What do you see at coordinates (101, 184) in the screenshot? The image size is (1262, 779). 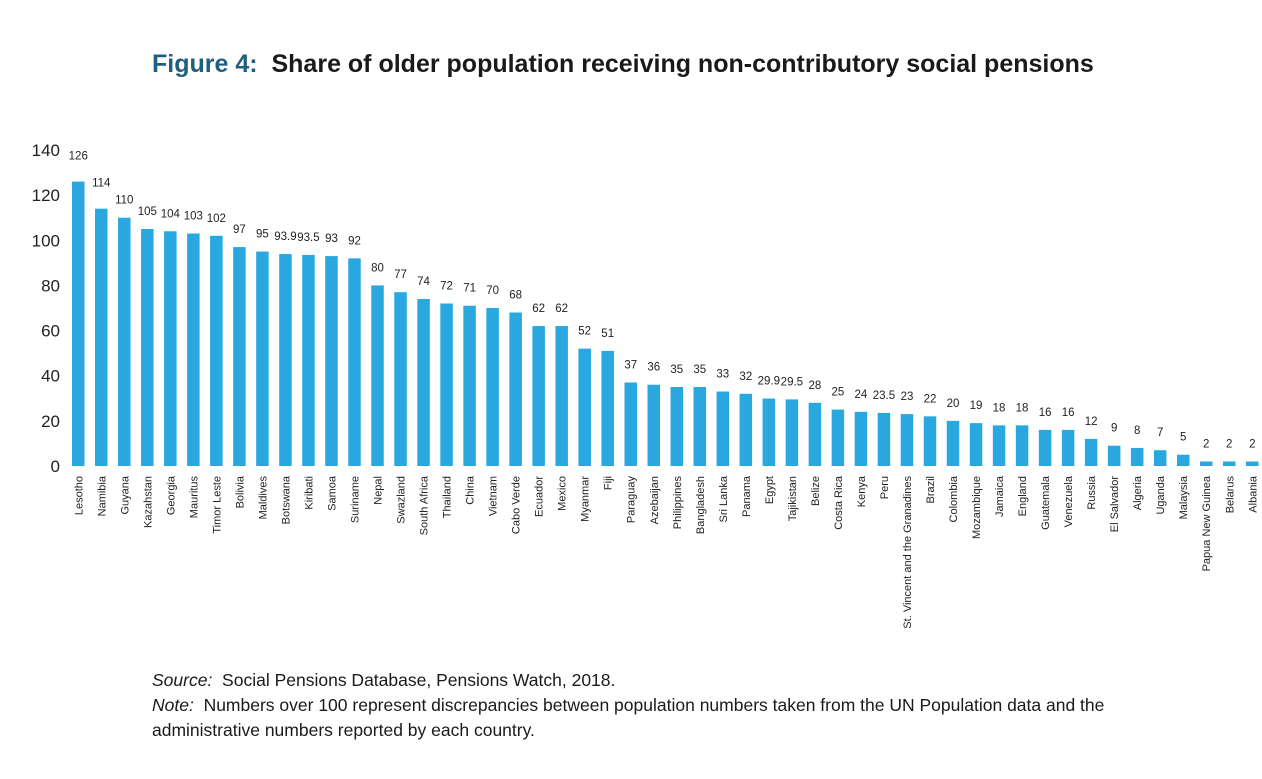 I see `bar-value-label: 114` at bounding box center [101, 184].